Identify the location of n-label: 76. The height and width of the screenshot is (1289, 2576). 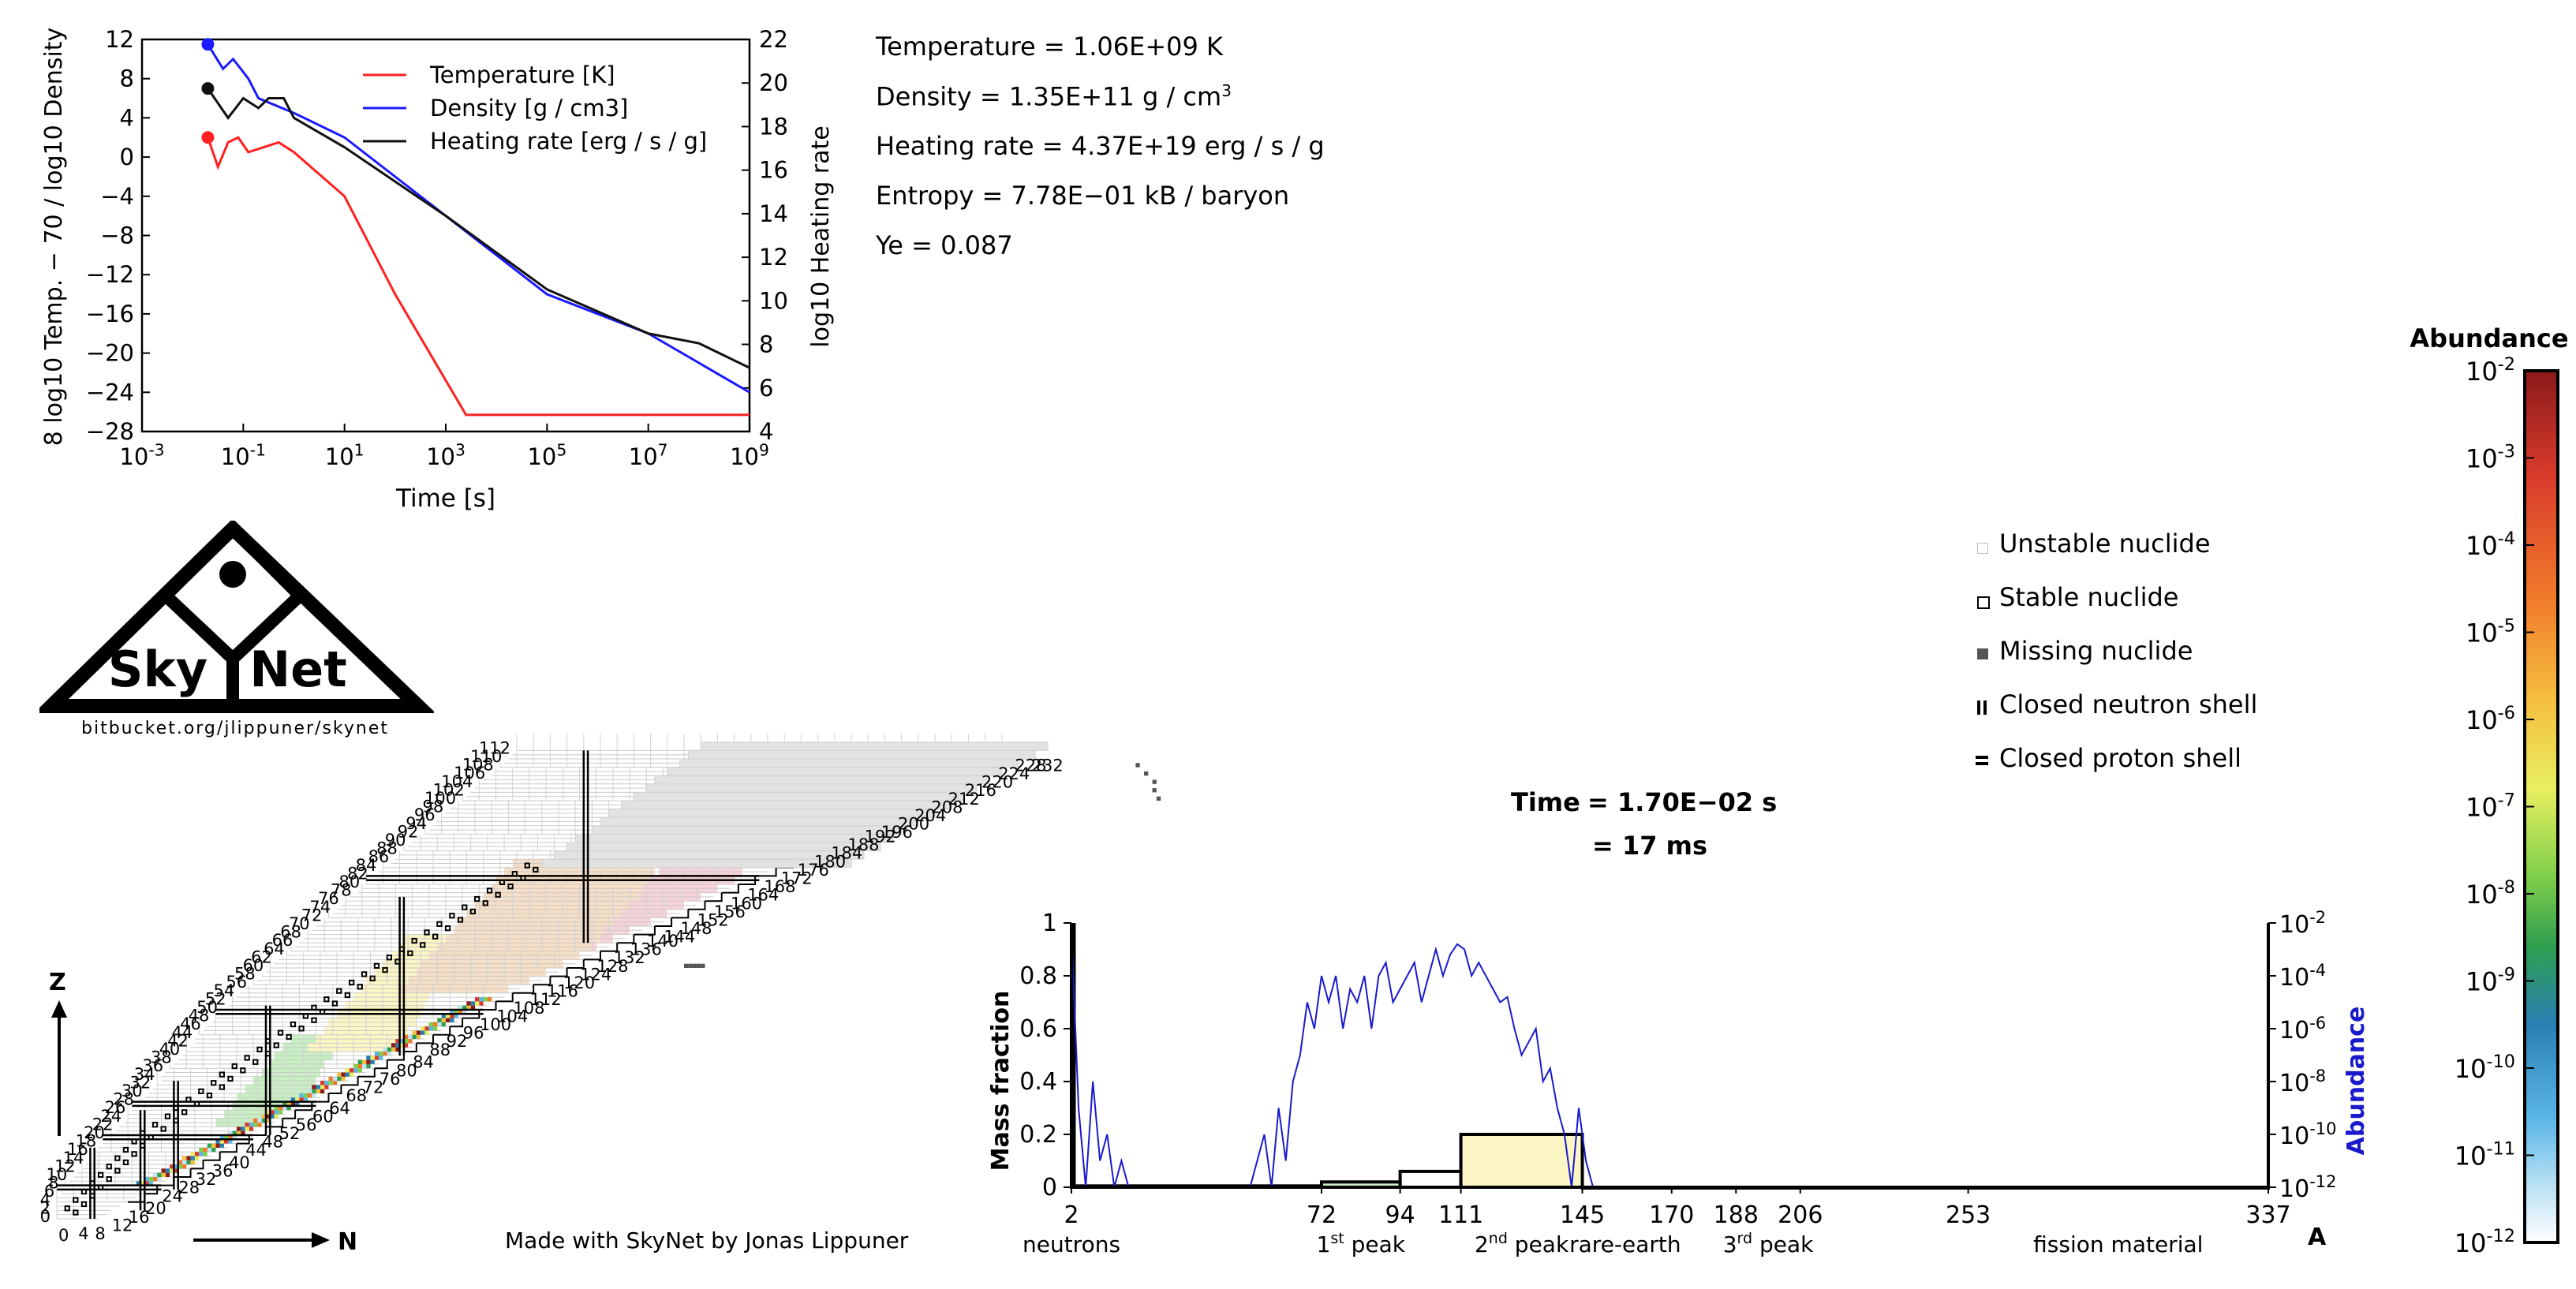
(390, 1079).